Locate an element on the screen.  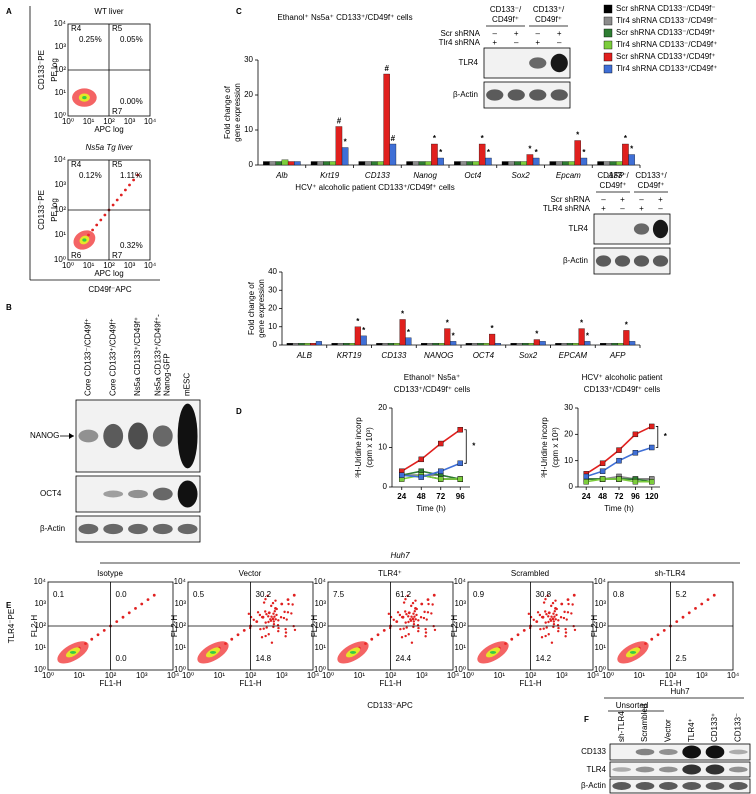
axis-caption: APC log is located at coordinates (108, 273).